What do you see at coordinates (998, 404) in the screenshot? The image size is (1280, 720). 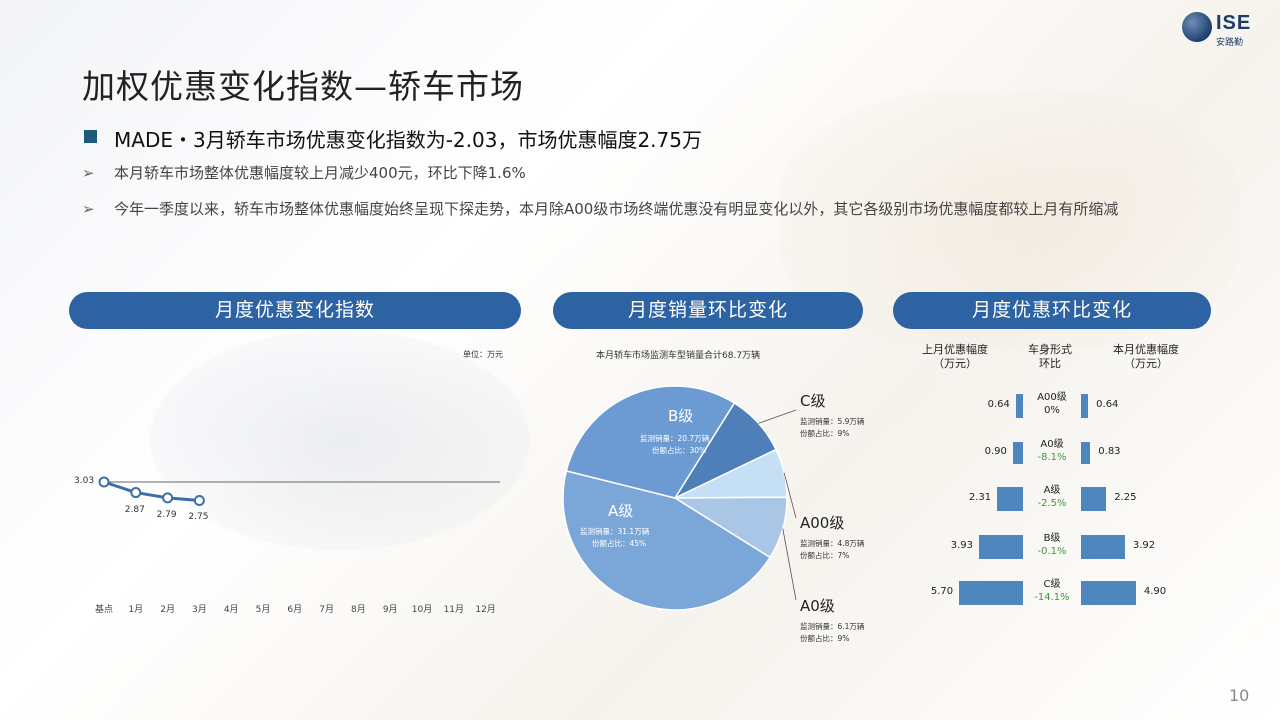 I see `value-prev: 0.64` at bounding box center [998, 404].